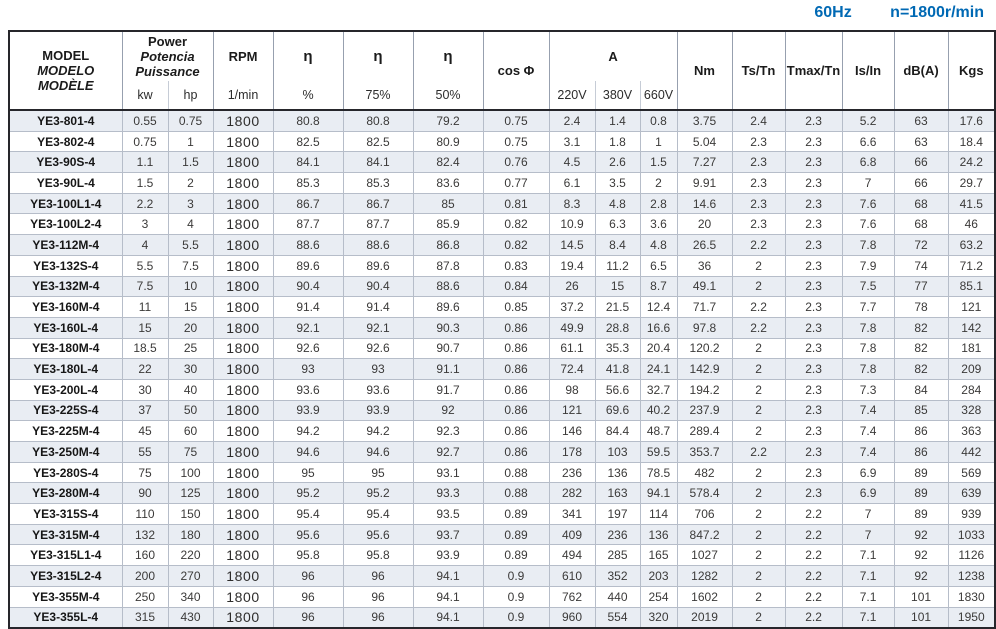 The height and width of the screenshot is (629, 996). Describe the element at coordinates (448, 534) in the screenshot. I see `value-cell: 93.7` at that location.